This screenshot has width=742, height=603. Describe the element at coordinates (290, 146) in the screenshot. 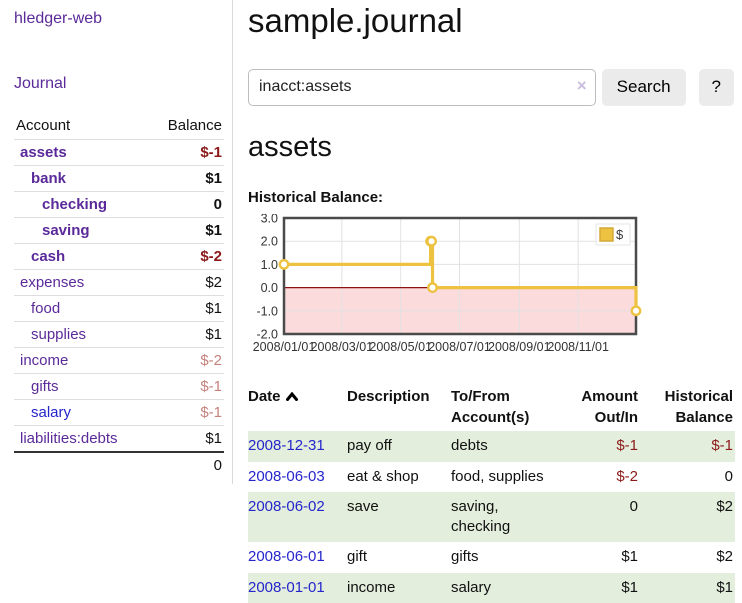

I see `account-heading: assets` at that location.